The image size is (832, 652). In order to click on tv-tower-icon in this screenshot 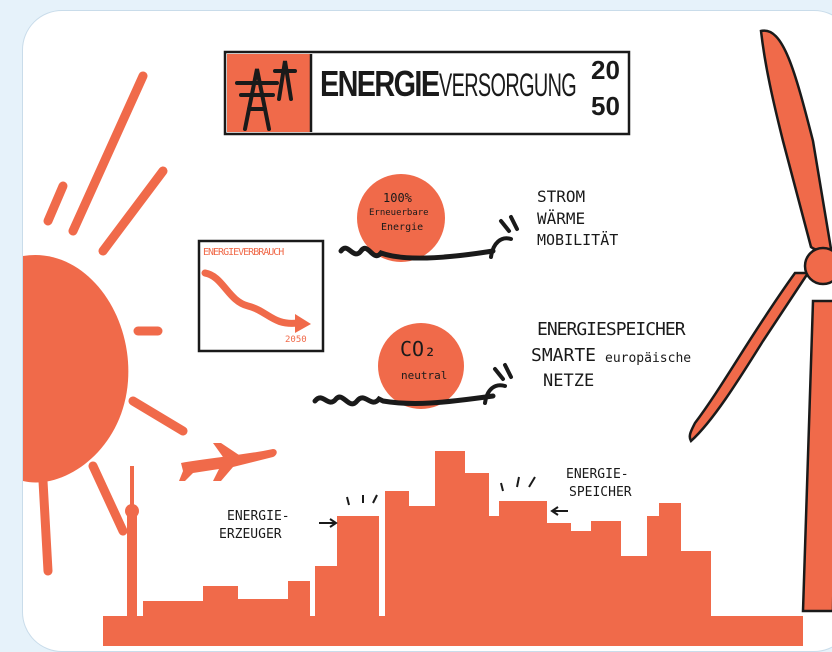, I will do `click(132, 548)`.